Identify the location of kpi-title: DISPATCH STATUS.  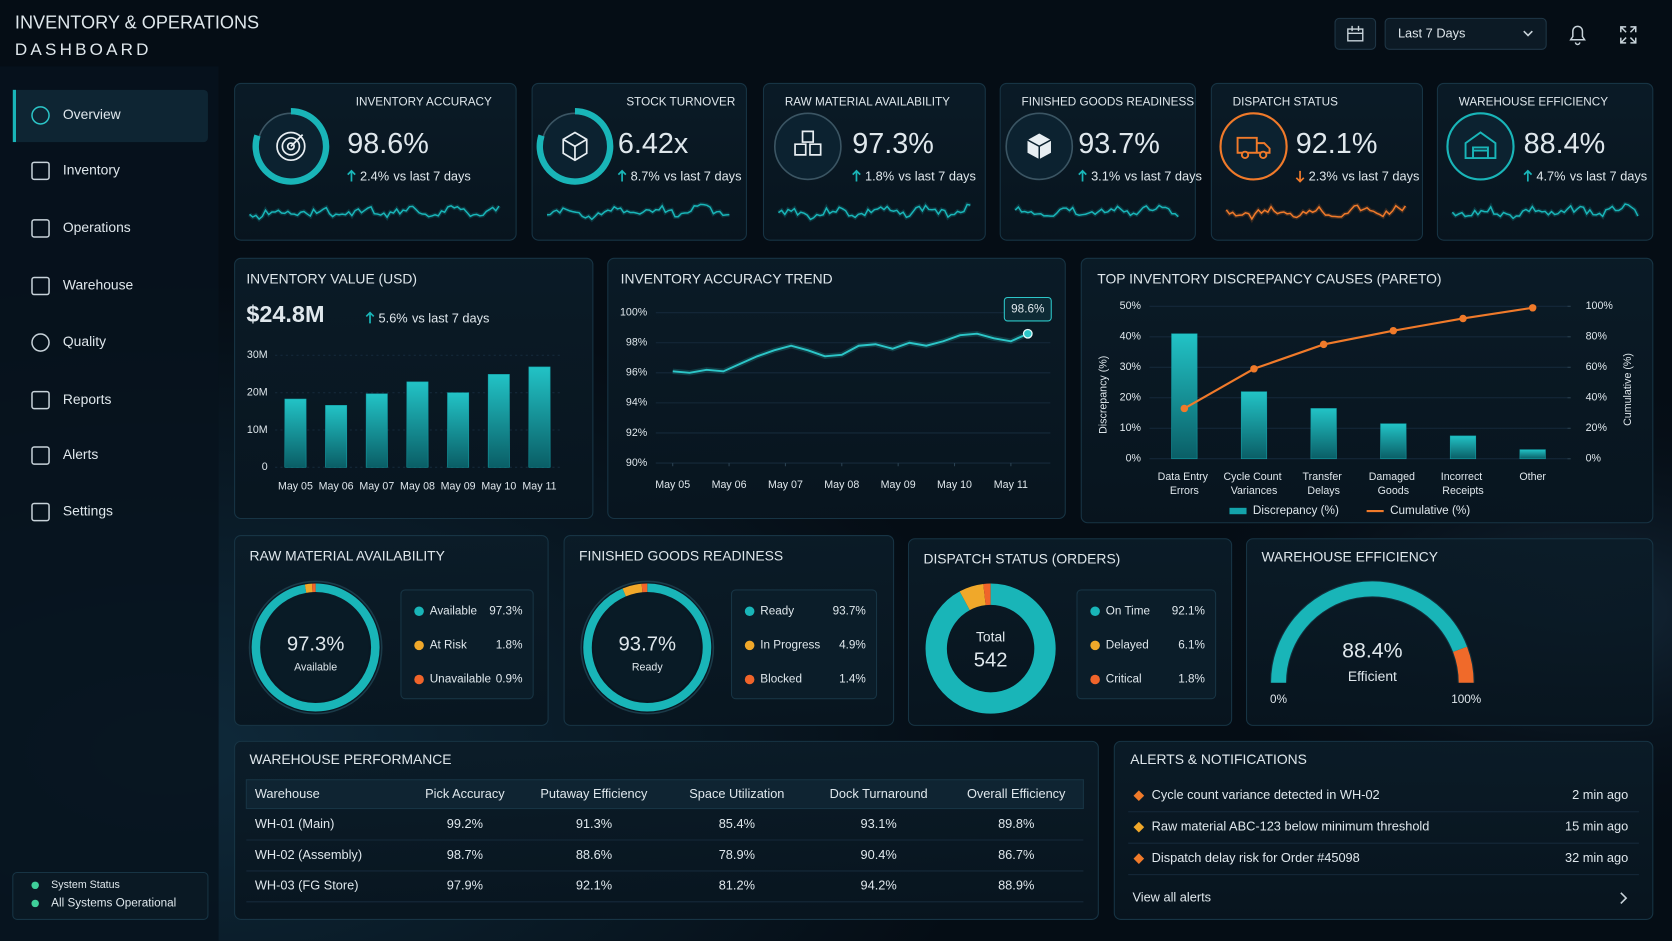
(1285, 102).